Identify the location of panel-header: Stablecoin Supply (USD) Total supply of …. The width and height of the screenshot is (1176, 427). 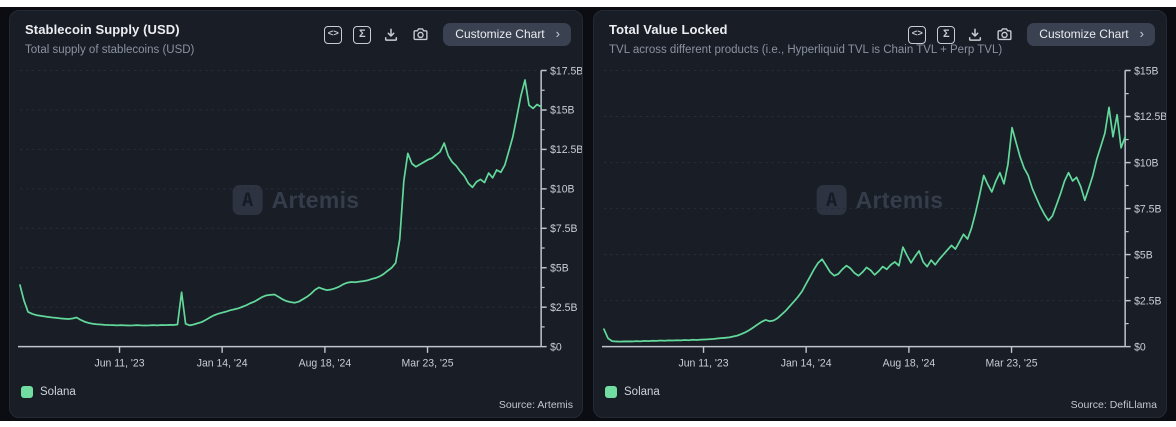
(296, 33).